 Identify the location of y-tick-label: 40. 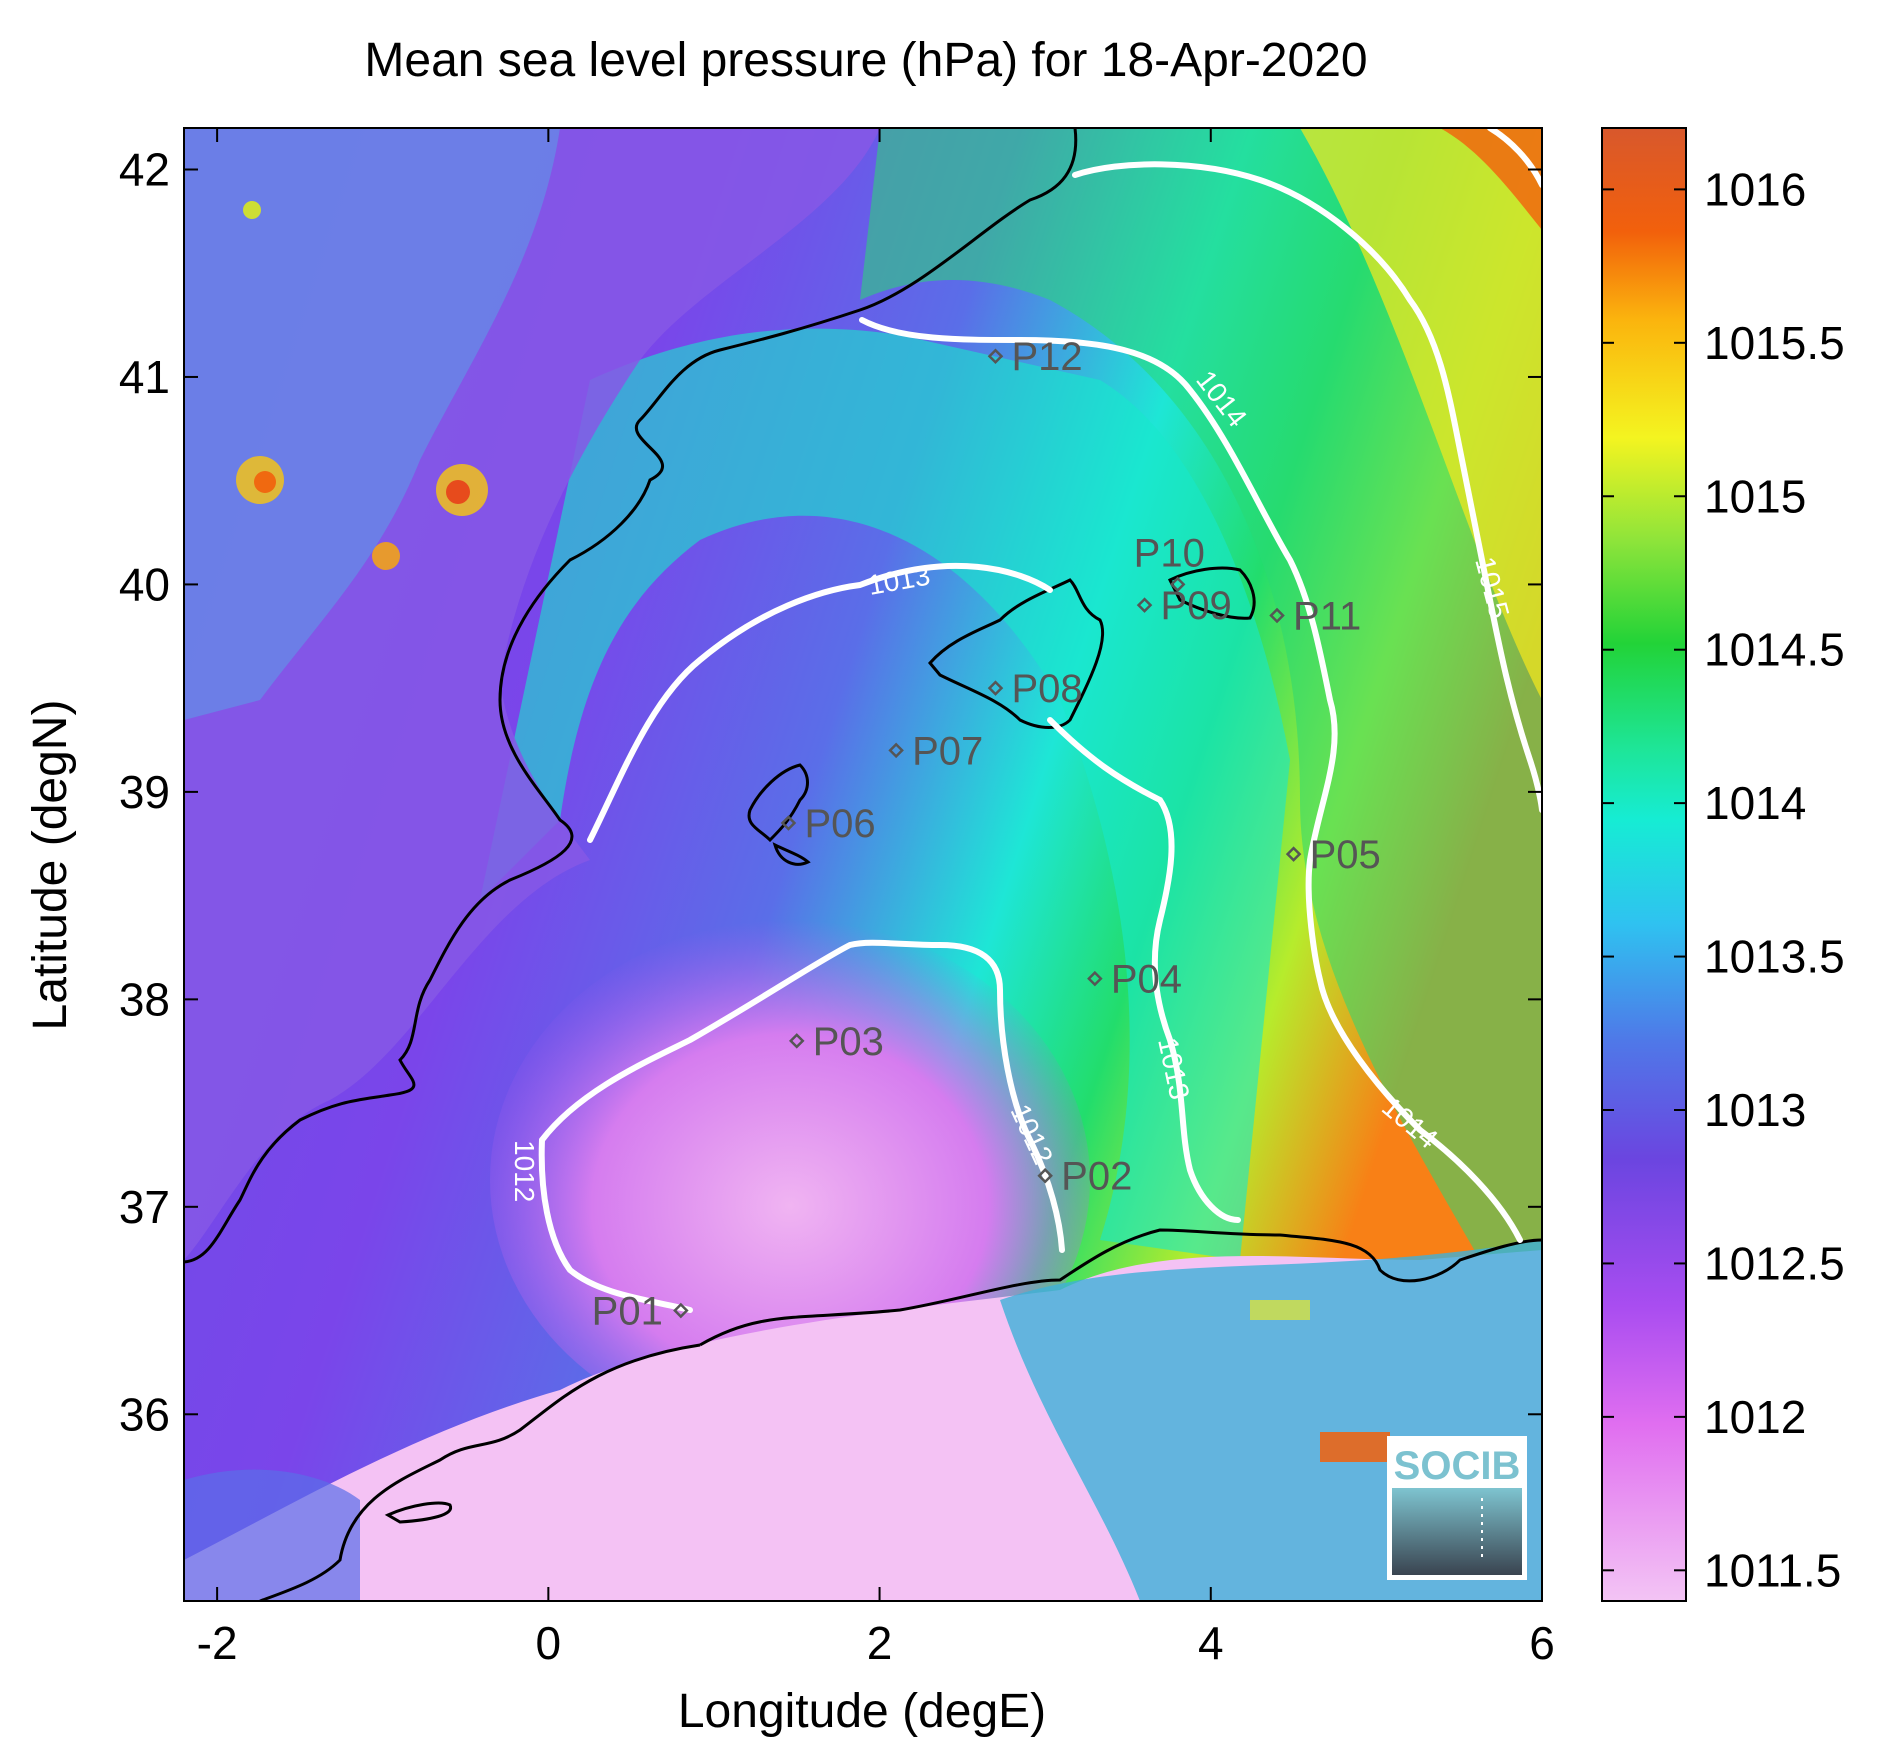
(144, 584).